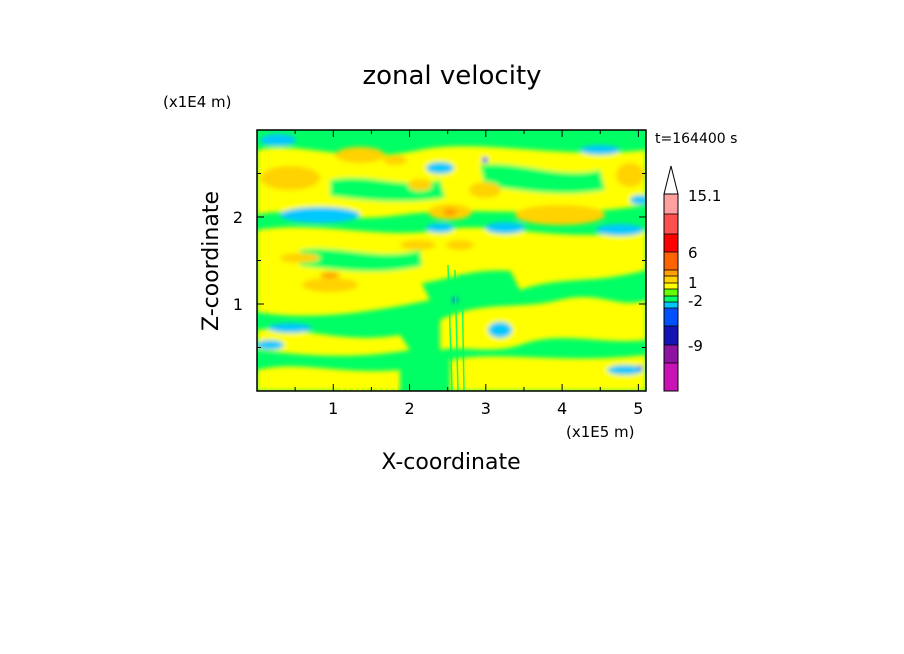  I want to click on x-tick-label: 3, so click(486, 408).